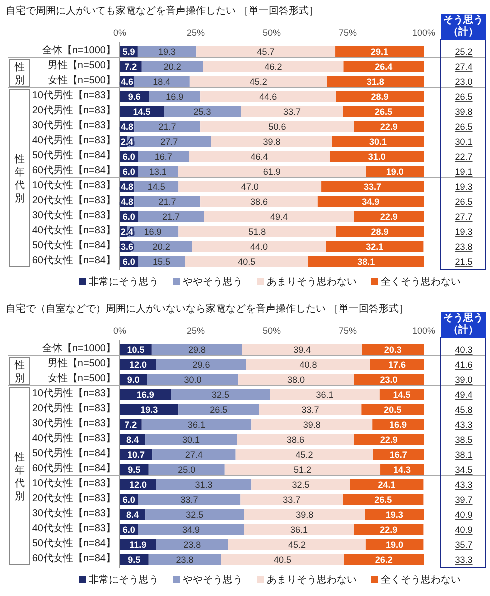  I want to click on data-label: 20.2, so click(161, 247).